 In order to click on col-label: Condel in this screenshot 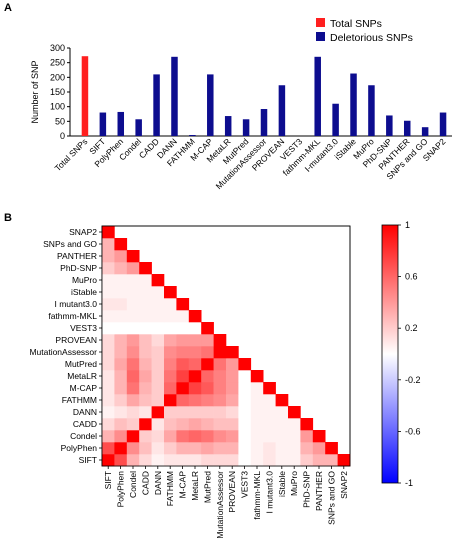, I will do `click(133, 484)`.